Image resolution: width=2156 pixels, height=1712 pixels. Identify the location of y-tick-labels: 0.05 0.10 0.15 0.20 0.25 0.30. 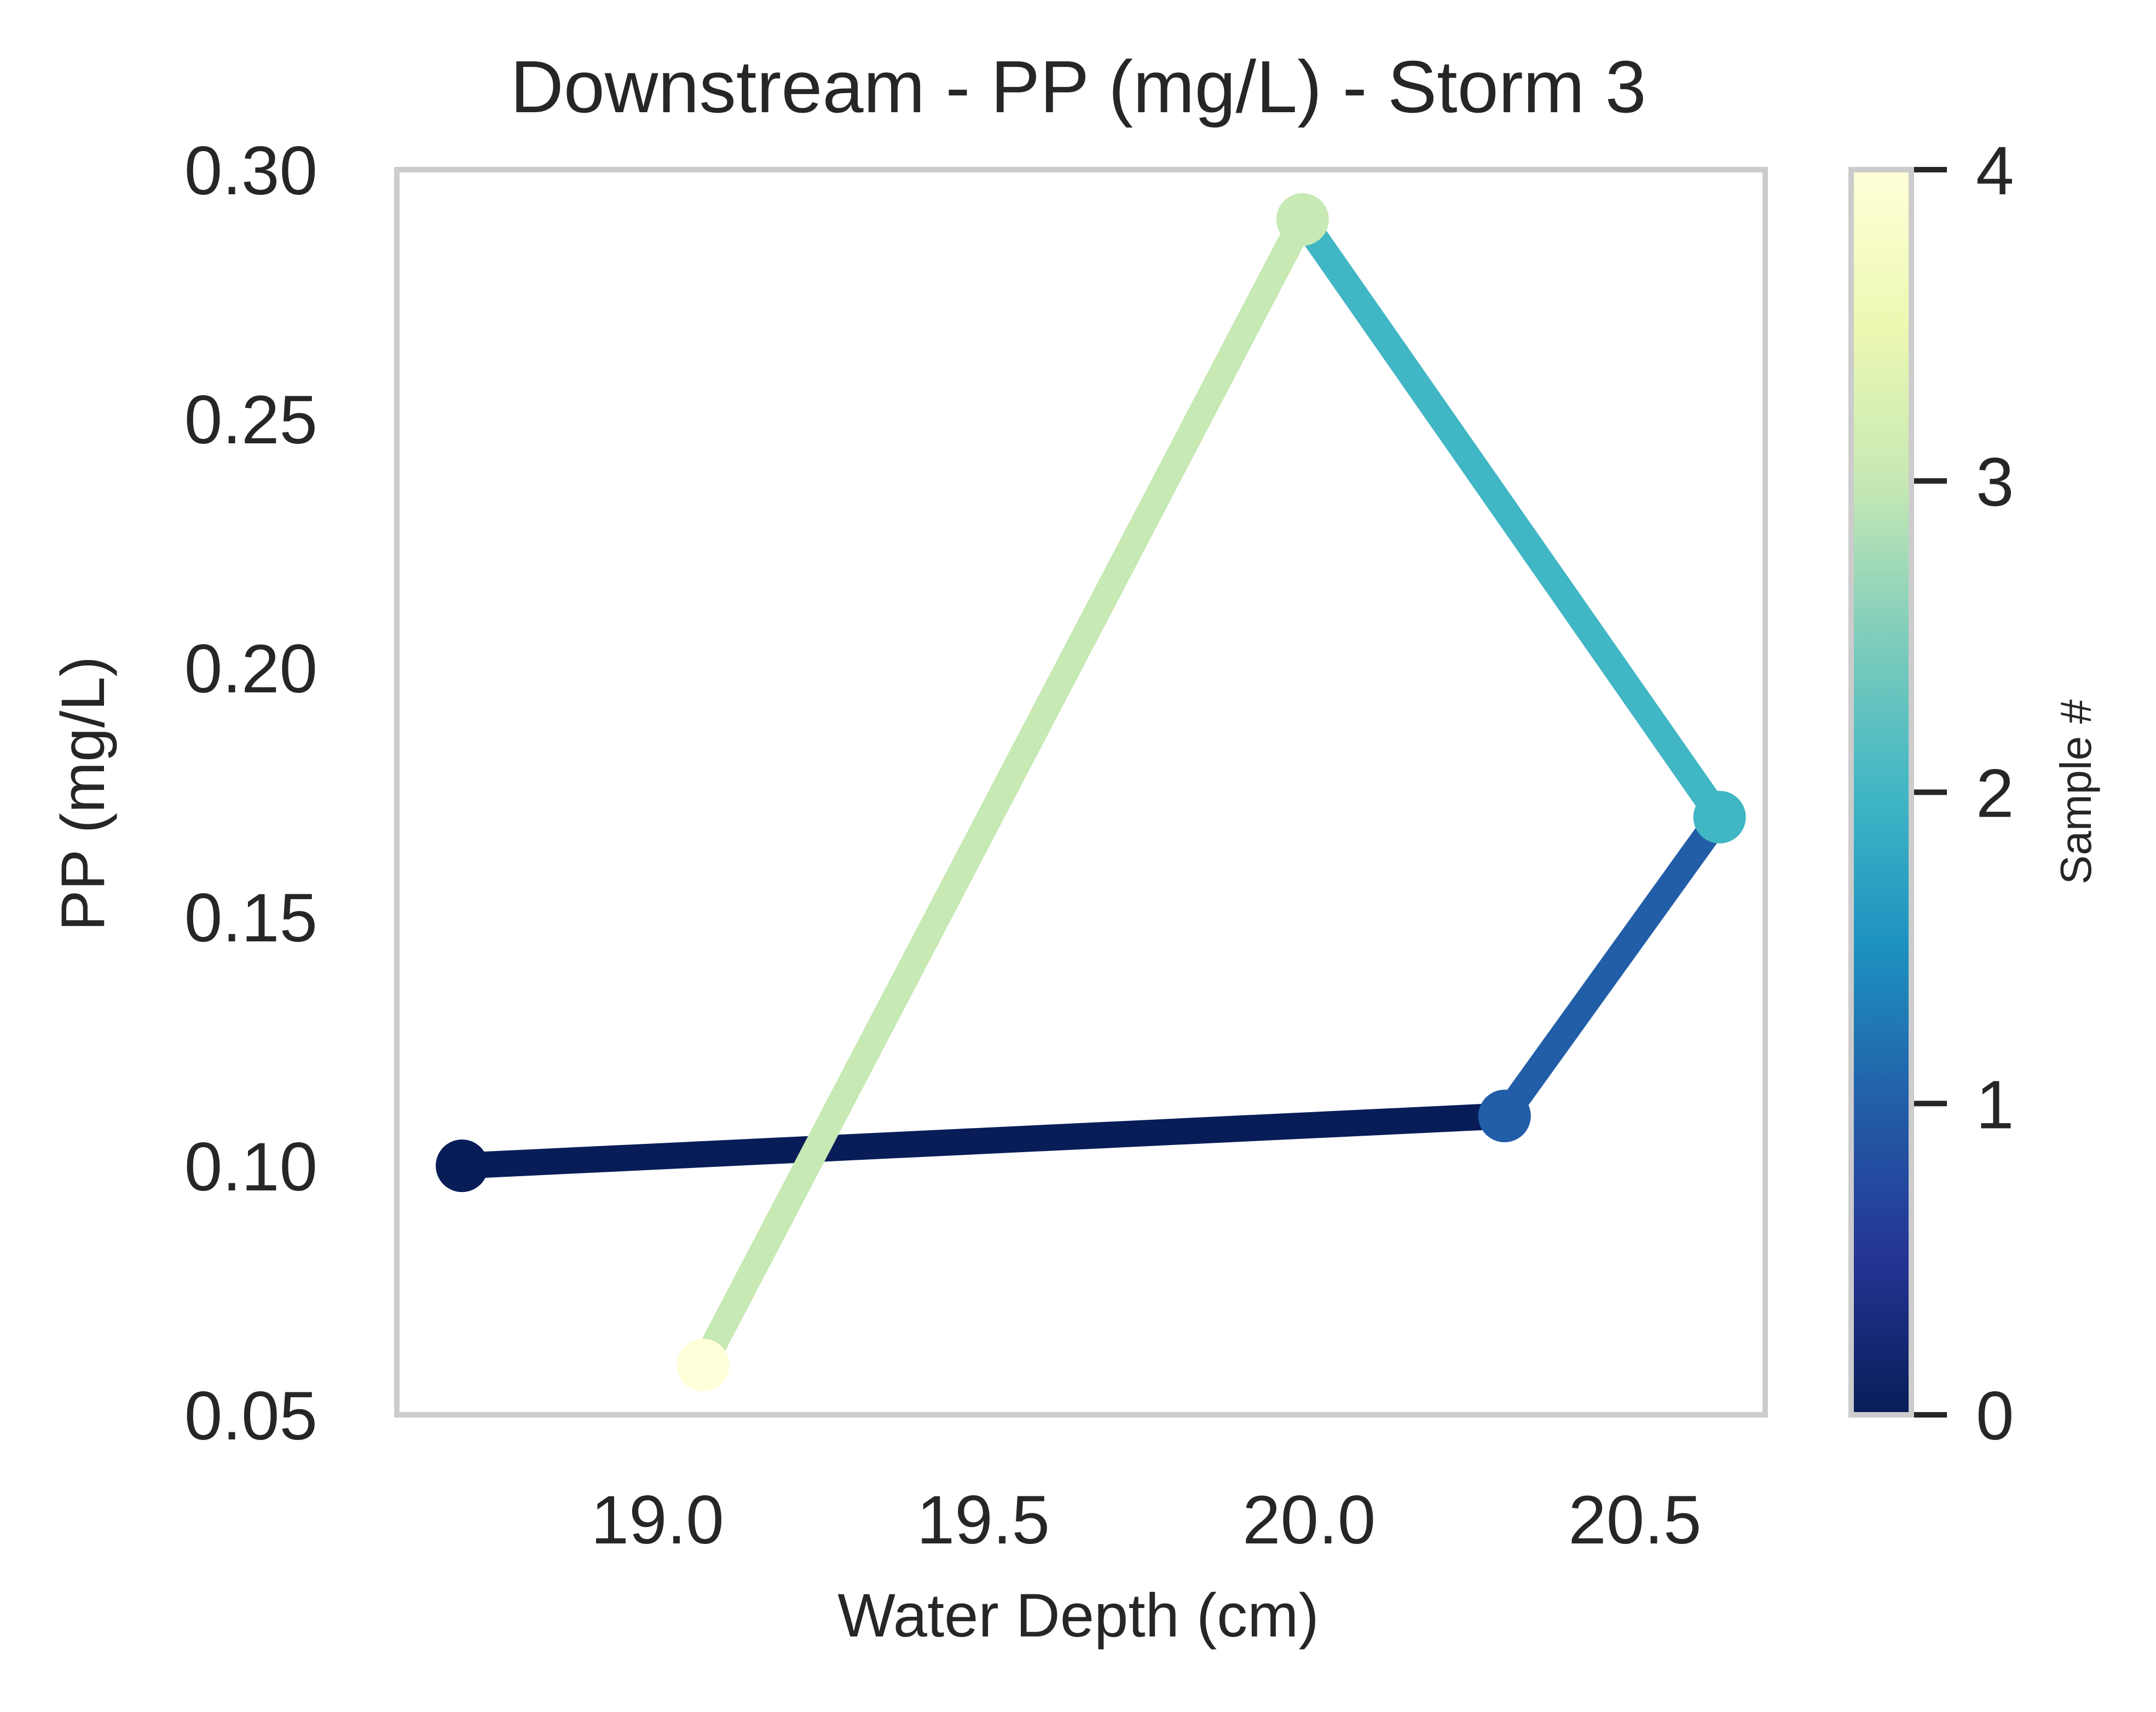
(250, 793).